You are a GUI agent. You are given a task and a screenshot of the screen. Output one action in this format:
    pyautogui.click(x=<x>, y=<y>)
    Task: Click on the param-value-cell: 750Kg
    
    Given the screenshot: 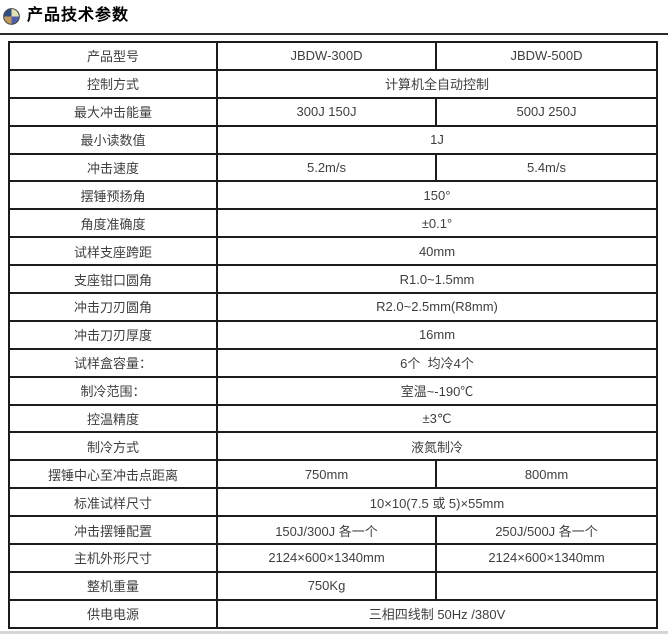 What is the action you would take?
    pyautogui.click(x=326, y=585)
    